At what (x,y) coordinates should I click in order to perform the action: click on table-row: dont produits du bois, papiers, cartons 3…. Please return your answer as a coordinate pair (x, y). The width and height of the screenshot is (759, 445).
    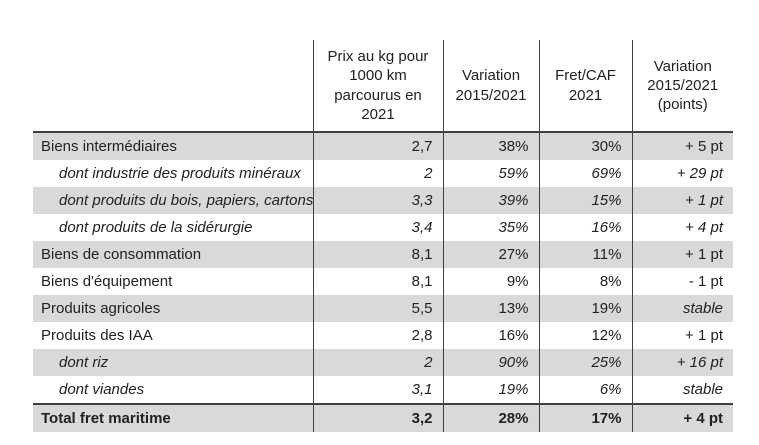
    Looking at the image, I should click on (383, 200).